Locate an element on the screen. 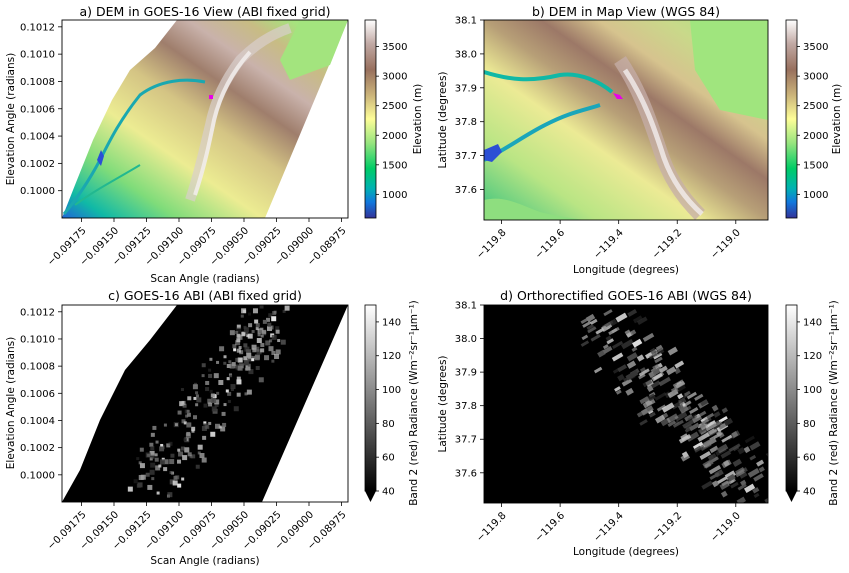 This screenshot has width=849, height=573. colorbar-tick-label: 40 is located at coordinates (388, 492).